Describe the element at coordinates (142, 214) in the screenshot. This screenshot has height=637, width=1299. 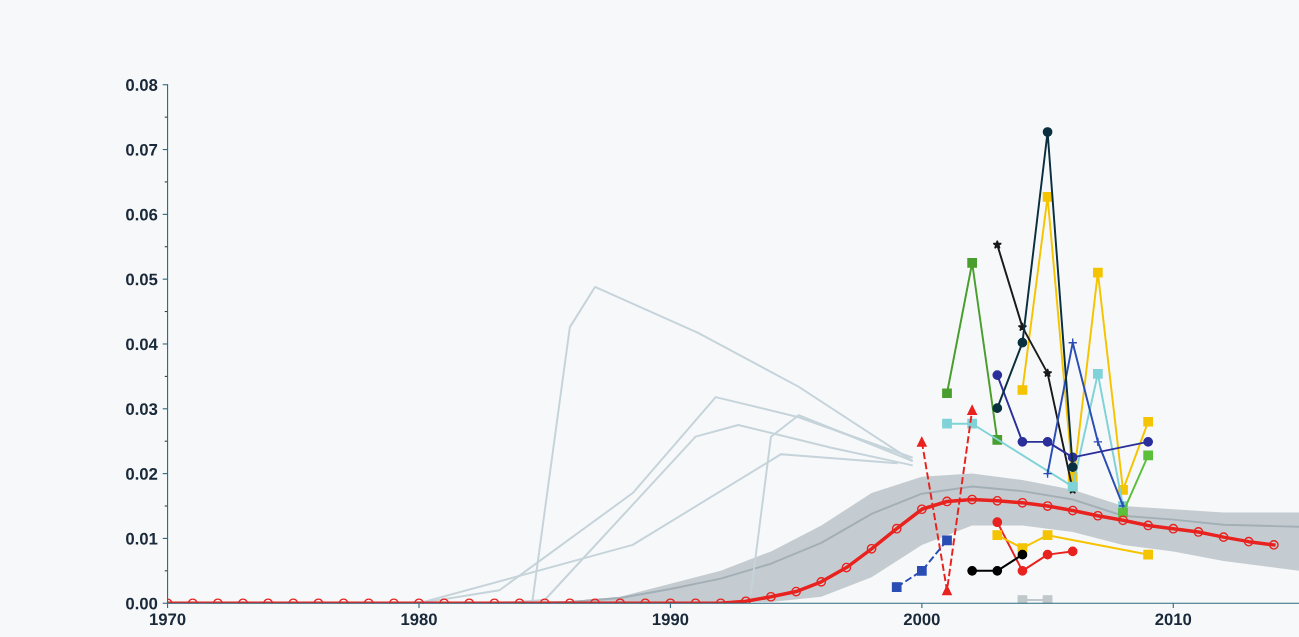
I see `y-tick-label: 0.06` at that location.